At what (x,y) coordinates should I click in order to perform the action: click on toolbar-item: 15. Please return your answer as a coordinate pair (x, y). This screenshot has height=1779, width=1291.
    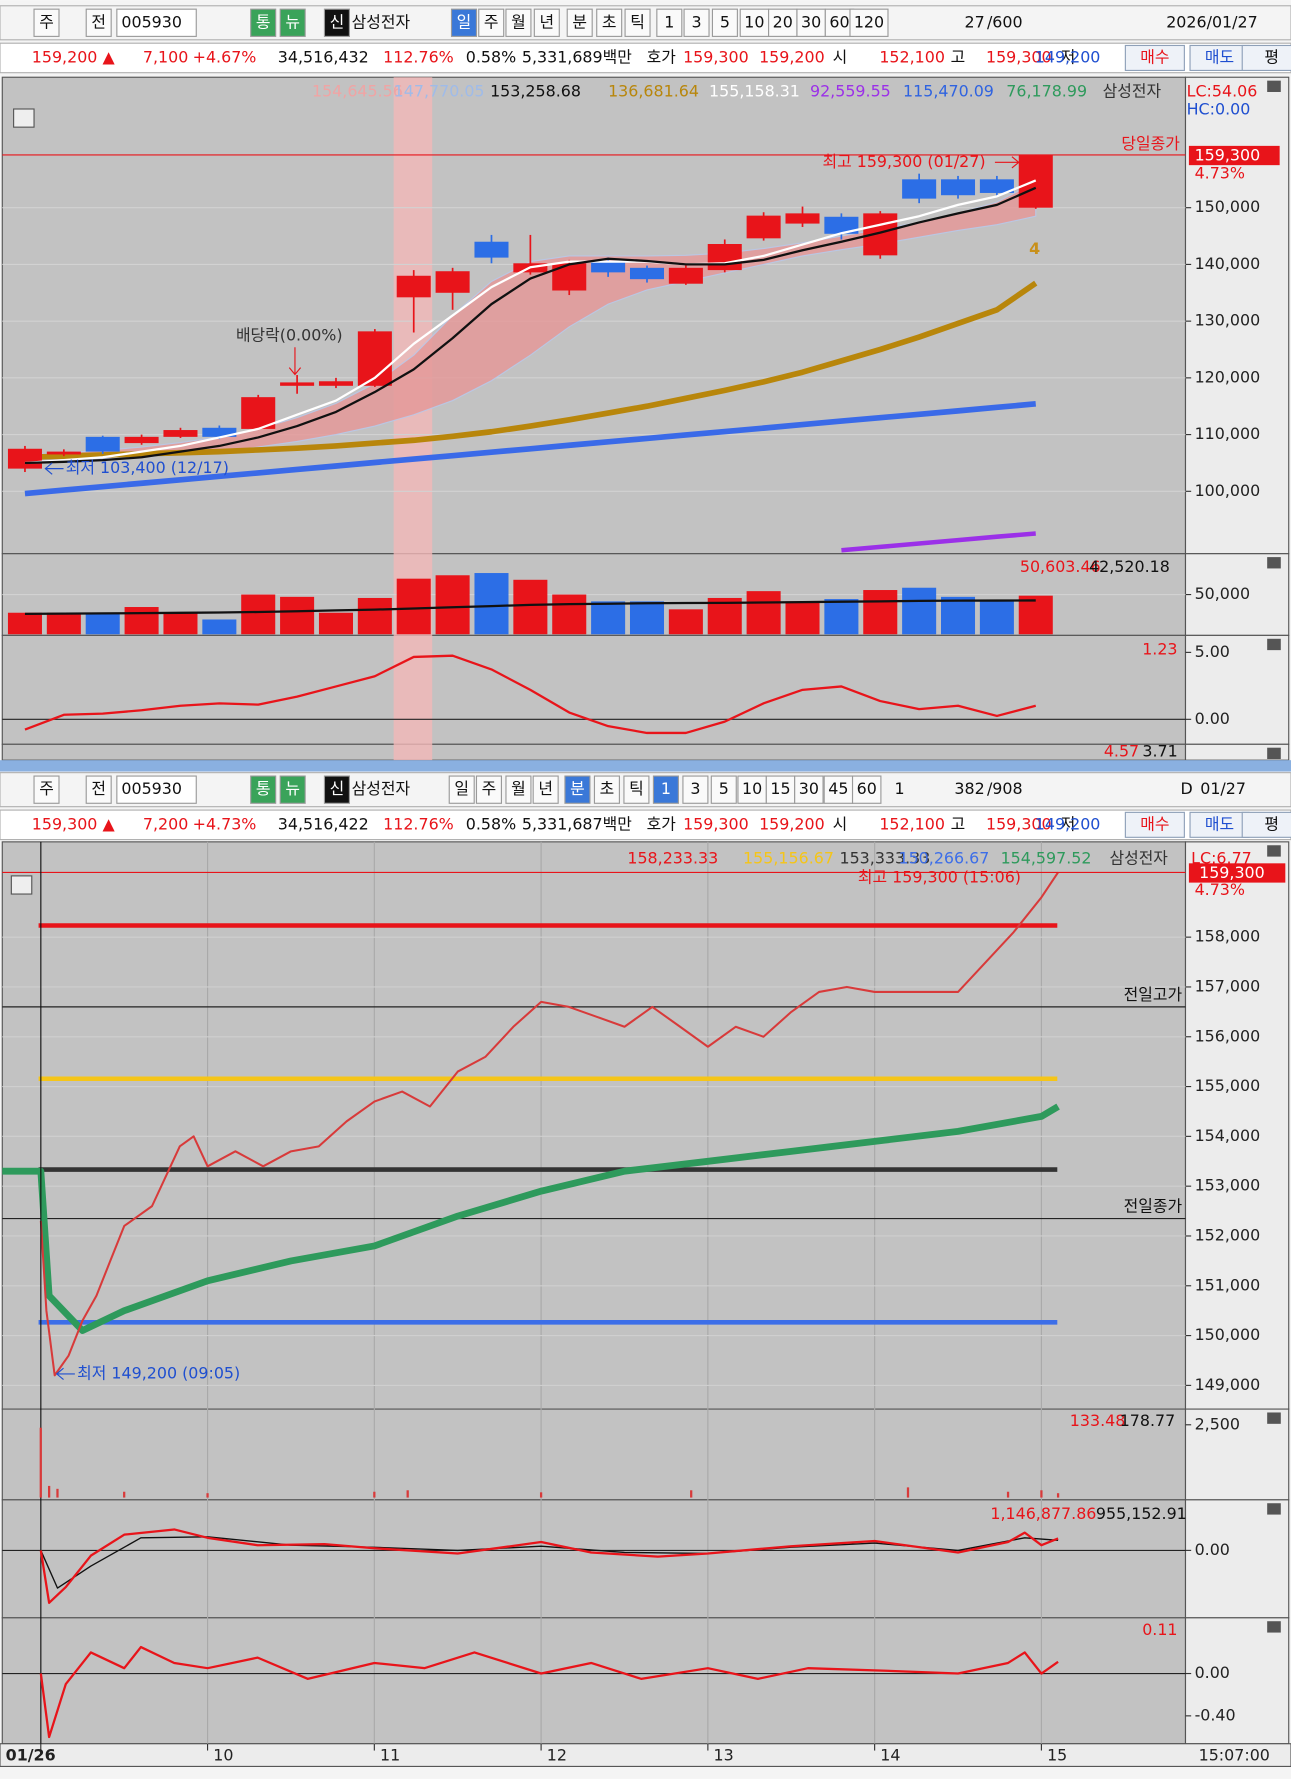
    Looking at the image, I should click on (780, 788).